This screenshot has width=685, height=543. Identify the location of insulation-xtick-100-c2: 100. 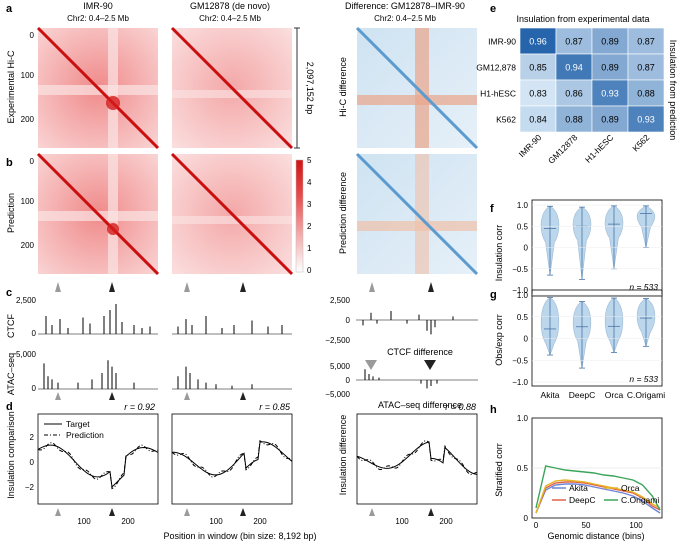
(216, 521).